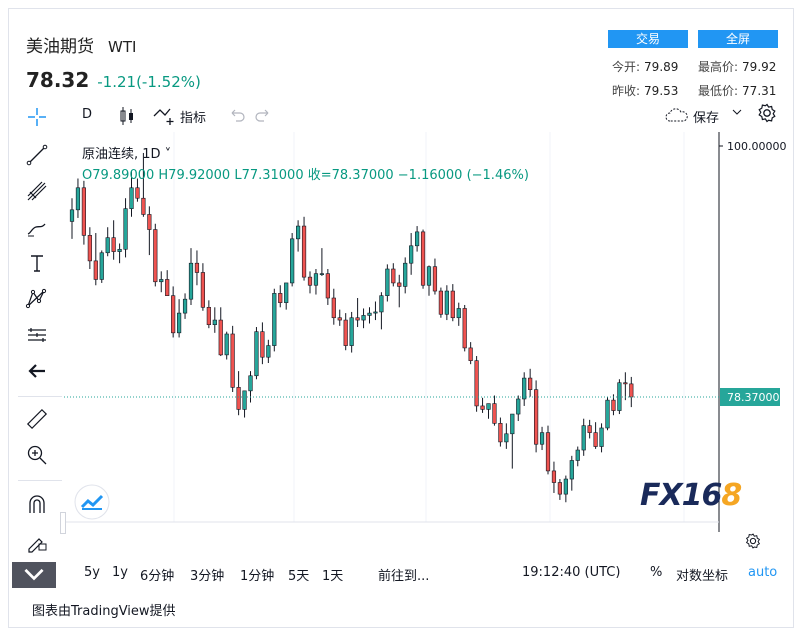 The width and height of the screenshot is (802, 633). I want to click on range-1d: 1天, so click(333, 576).